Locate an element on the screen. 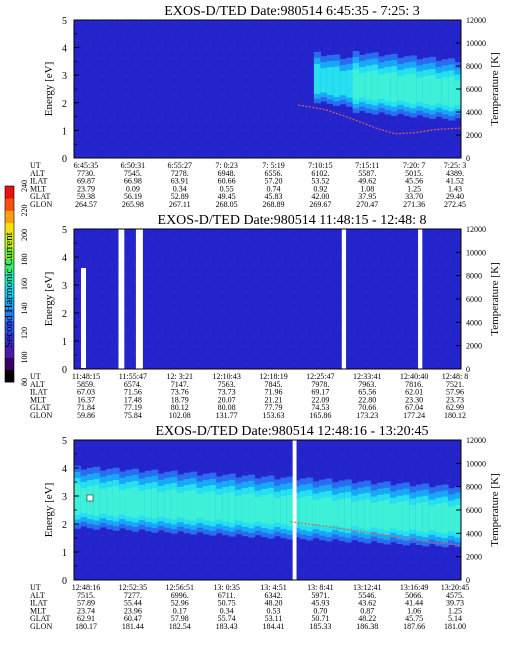 This screenshot has height=649, width=505. orbit-value: 6342. is located at coordinates (274, 595).